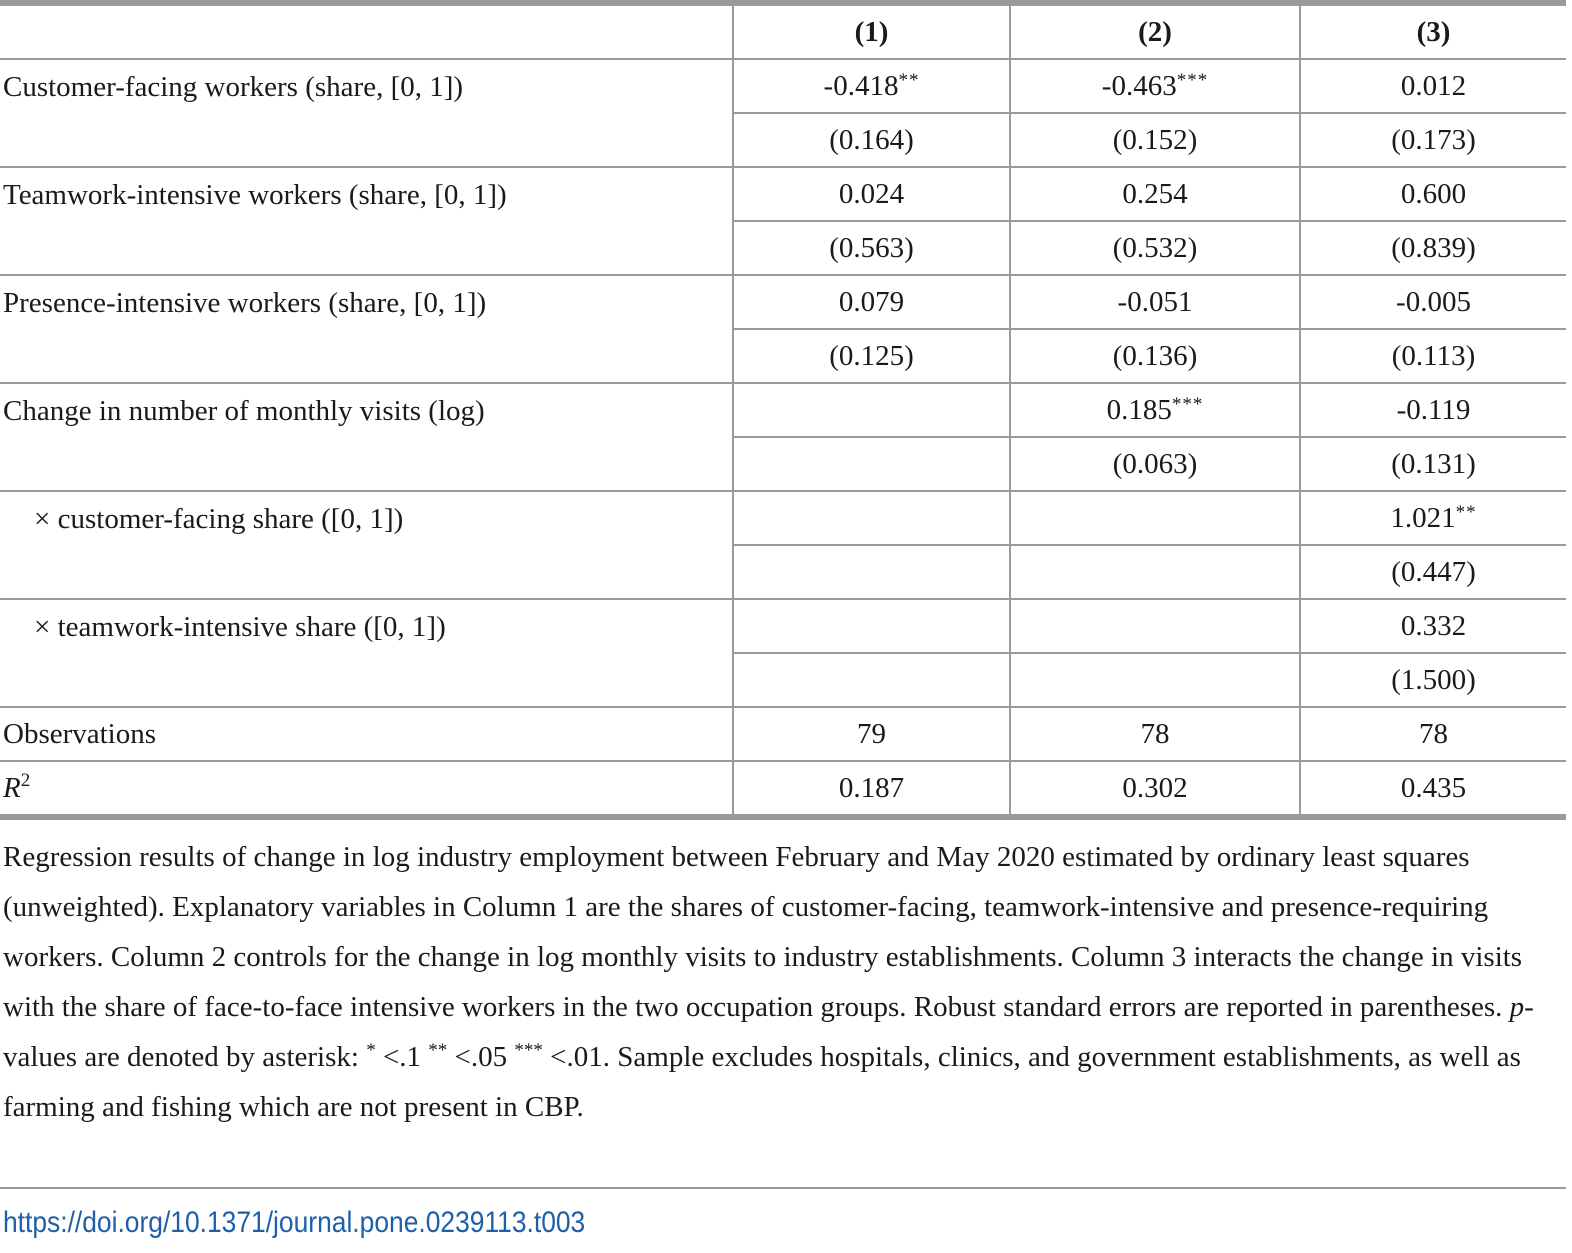 The width and height of the screenshot is (1572, 1253). I want to click on r-squared-row: R2 0.187 0.302 0.435, so click(783, 787).